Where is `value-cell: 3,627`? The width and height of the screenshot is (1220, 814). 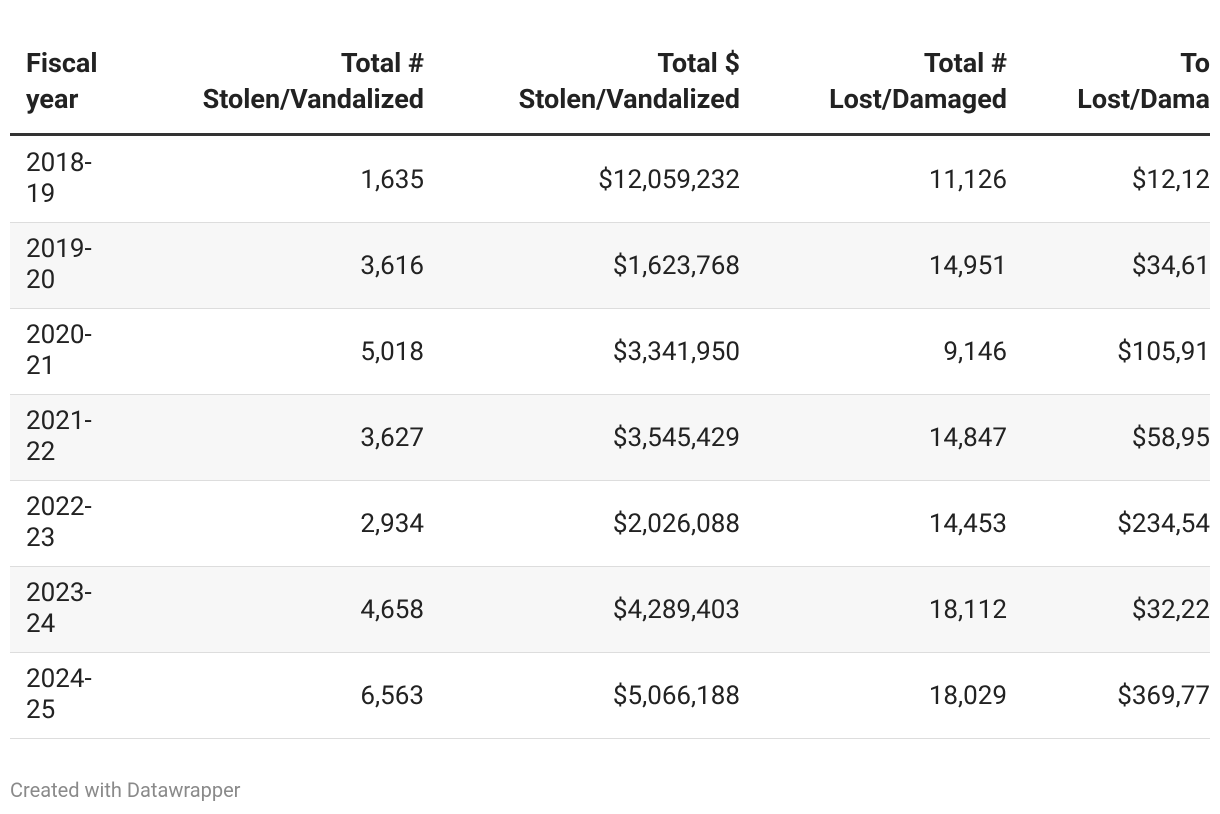 value-cell: 3,627 is located at coordinates (392, 438).